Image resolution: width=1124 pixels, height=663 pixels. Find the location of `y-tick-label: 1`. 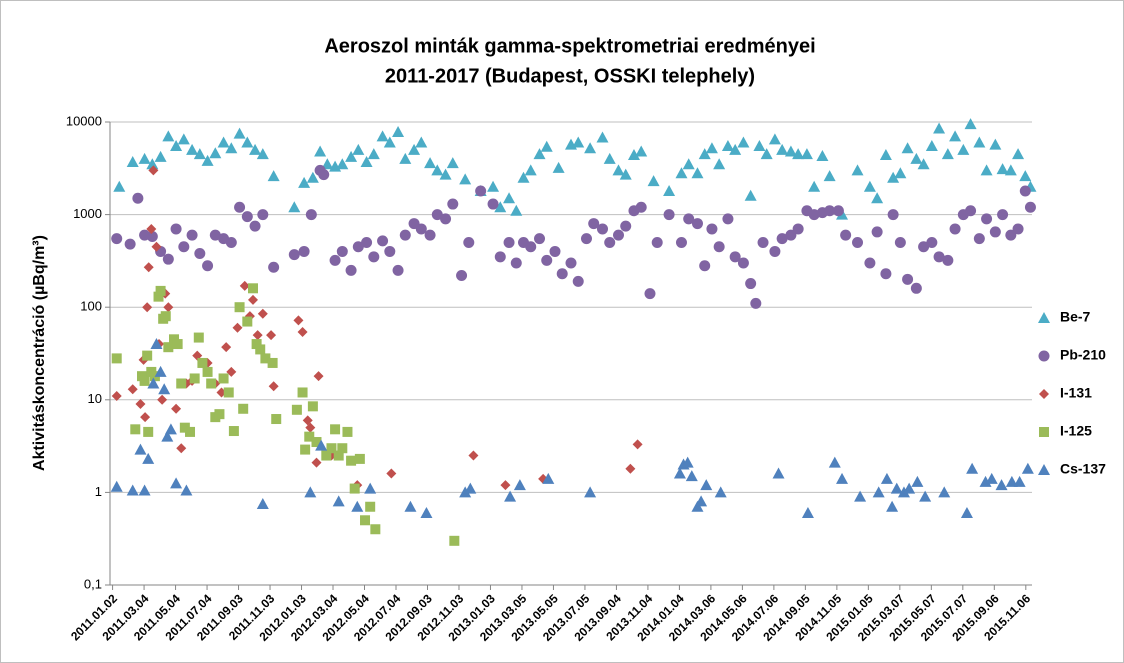

y-tick-label: 1 is located at coordinates (98, 491).